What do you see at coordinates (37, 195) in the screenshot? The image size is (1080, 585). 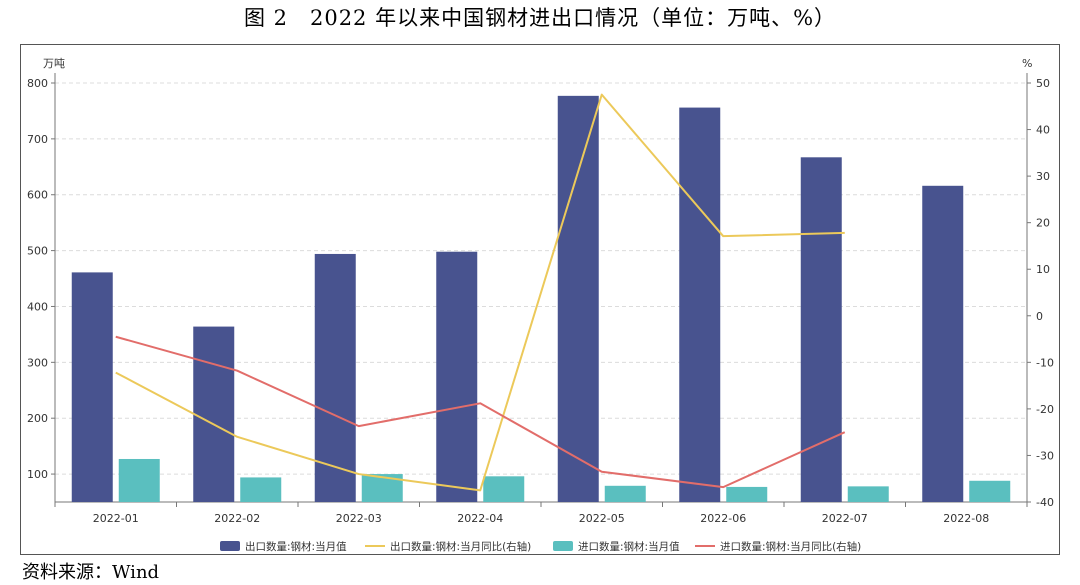 I see `left-tick-label: 600` at bounding box center [37, 195].